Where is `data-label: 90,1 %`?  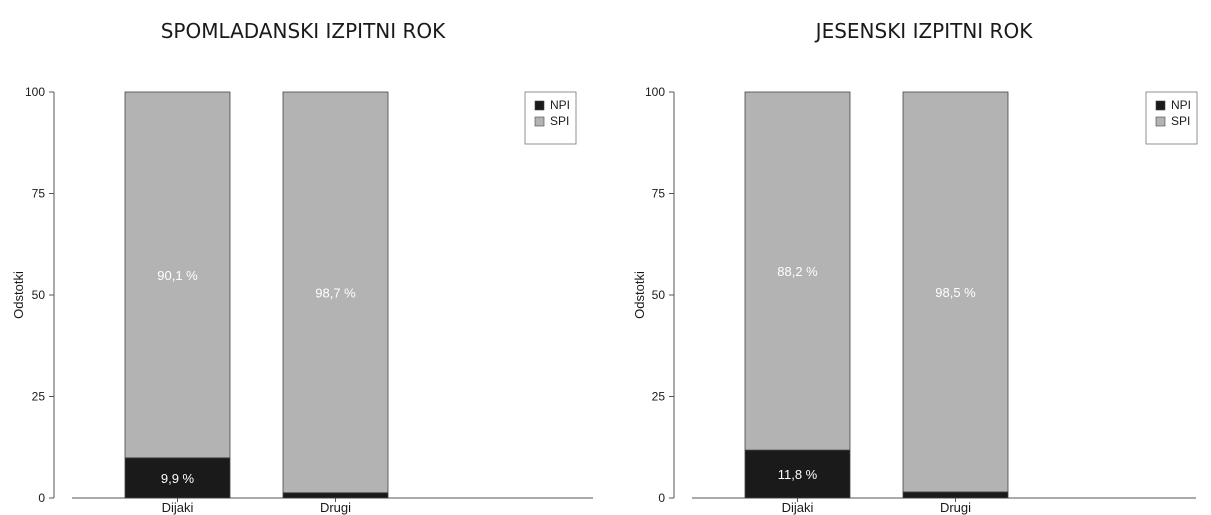
data-label: 90,1 % is located at coordinates (177, 275).